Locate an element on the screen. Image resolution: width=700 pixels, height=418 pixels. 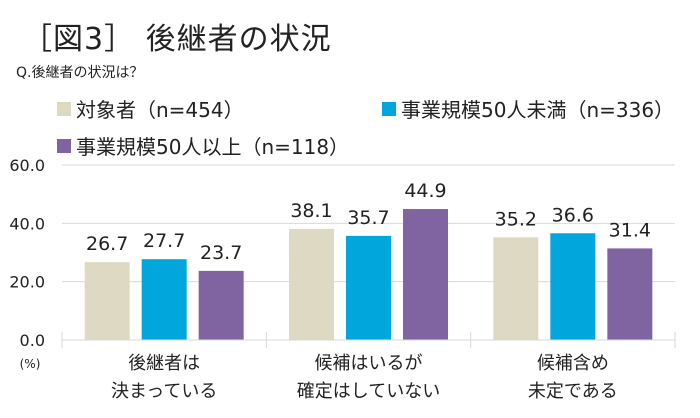
legend-label: 事業規模50人未満（n=336） is located at coordinates (538, 110).